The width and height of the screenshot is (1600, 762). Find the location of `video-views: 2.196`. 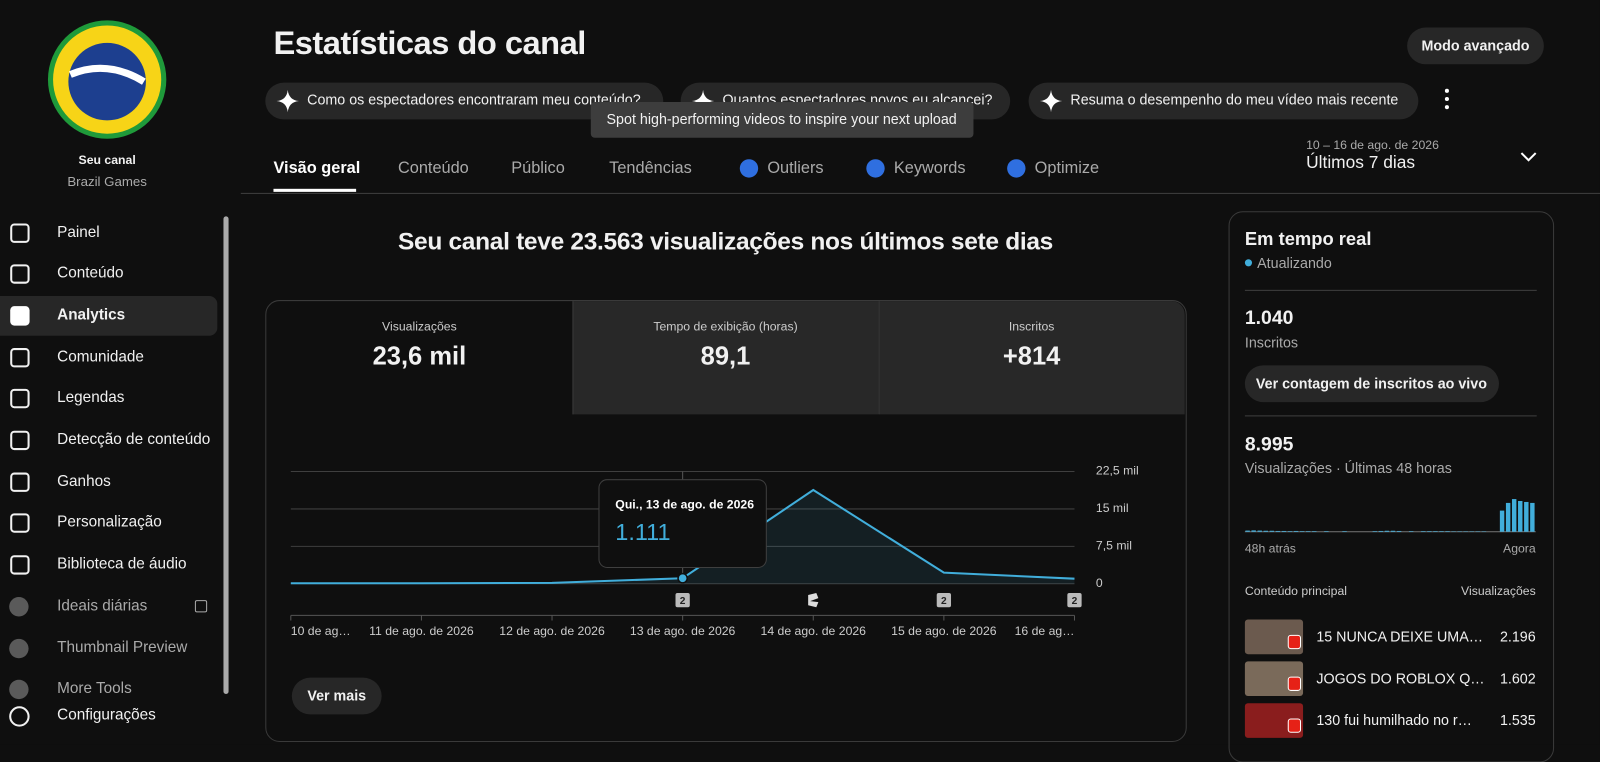

video-views: 2.196 is located at coordinates (1518, 636).